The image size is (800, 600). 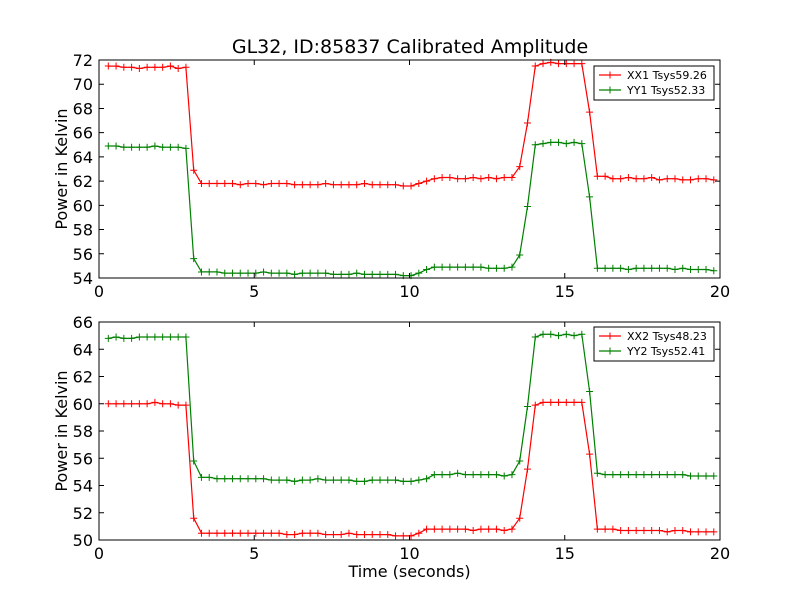 I want to click on y-tick-label: 60, so click(x=83, y=404).